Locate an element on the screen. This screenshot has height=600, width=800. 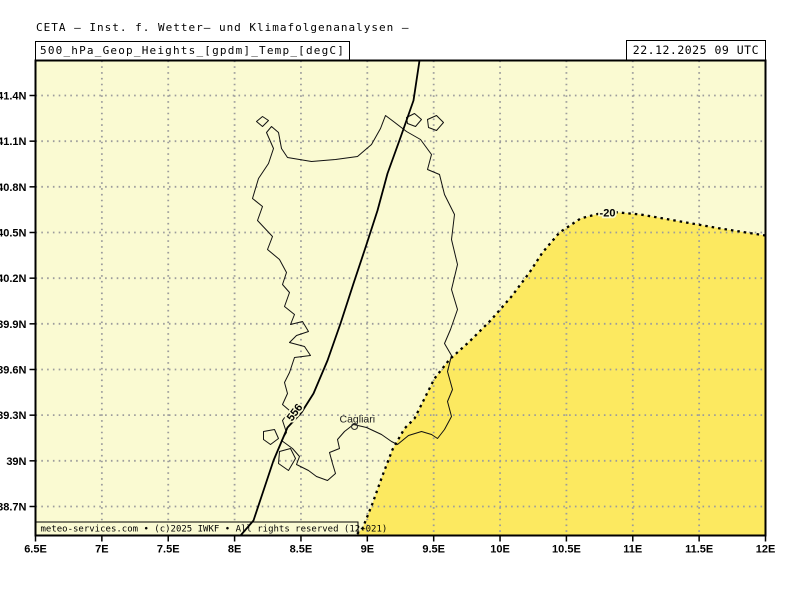
y-axis-tick-label: 40.2N is located at coordinates (13, 279).